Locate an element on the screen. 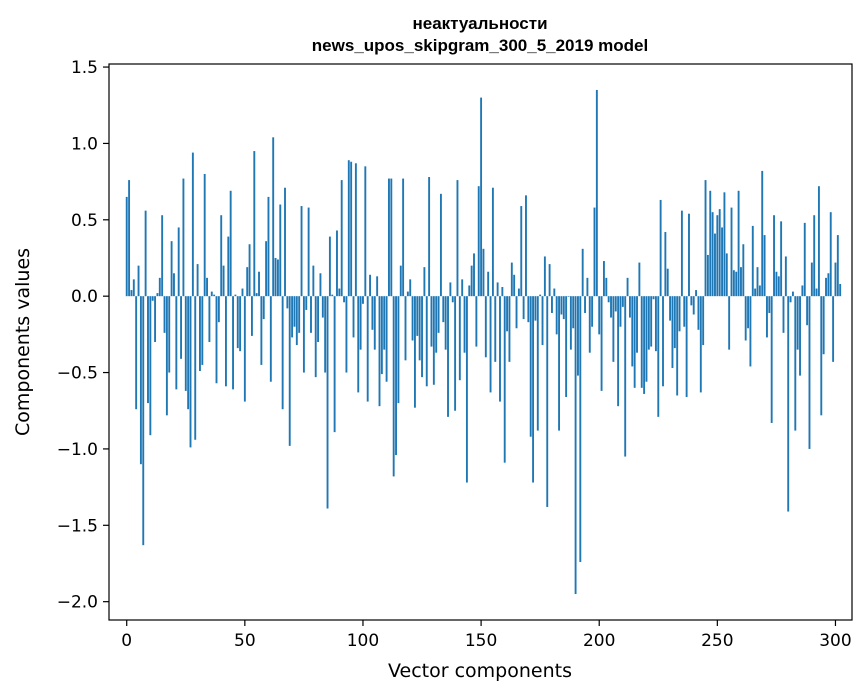 The height and width of the screenshot is (696, 867). y-axis-ticks: −2.0 −1.5 −1.0 −0.5 0.0 0.5 1.0 1.5 is located at coordinates (83, 335).